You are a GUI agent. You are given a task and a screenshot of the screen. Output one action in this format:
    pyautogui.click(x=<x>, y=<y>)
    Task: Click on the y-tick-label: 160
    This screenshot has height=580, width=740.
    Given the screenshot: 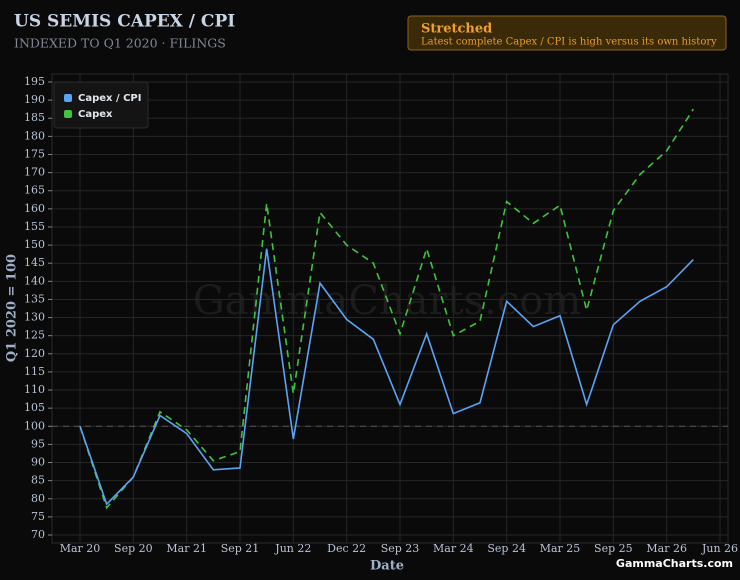 What is the action you would take?
    pyautogui.click(x=34, y=208)
    